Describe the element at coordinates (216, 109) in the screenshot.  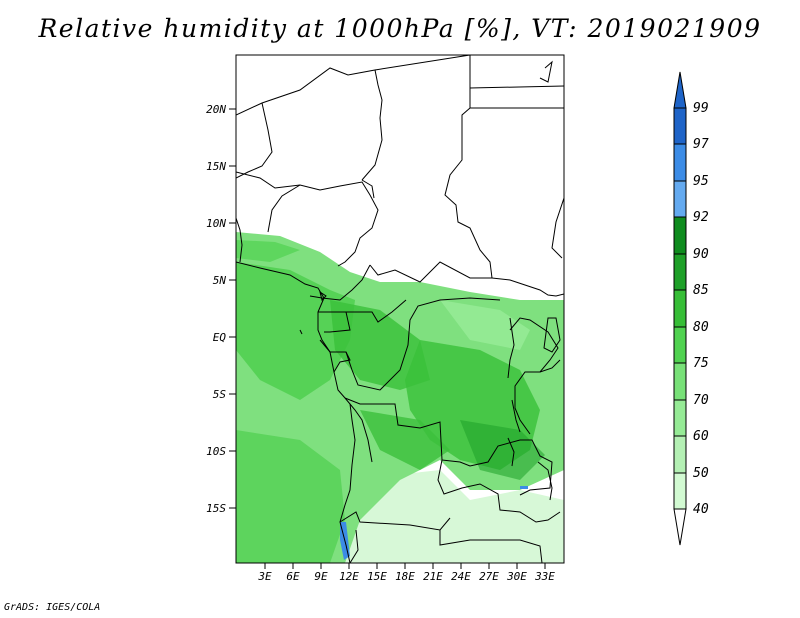
I see `lat-label: 20N` at that location.